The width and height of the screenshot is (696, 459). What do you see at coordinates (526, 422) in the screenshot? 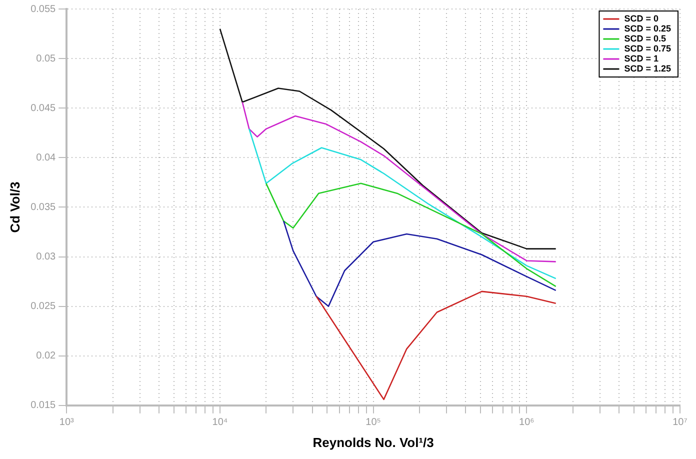
I see `x-tick-label: 10⁶` at bounding box center [526, 422].